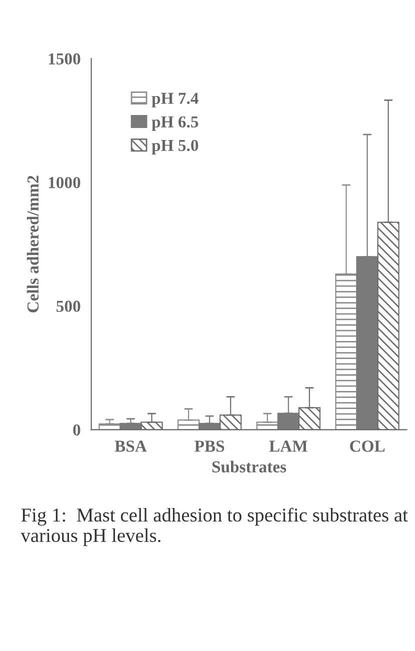  What do you see at coordinates (76, 430) in the screenshot?
I see `y-tick-label: 0` at bounding box center [76, 430].